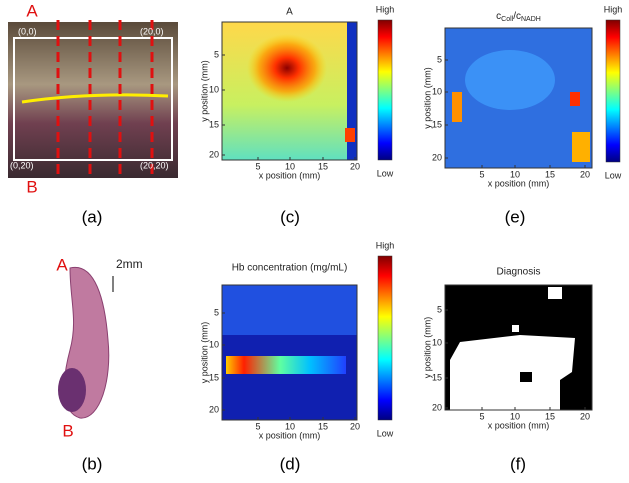  What do you see at coordinates (515, 216) in the screenshot?
I see `panel-label: (e)` at bounding box center [515, 216].